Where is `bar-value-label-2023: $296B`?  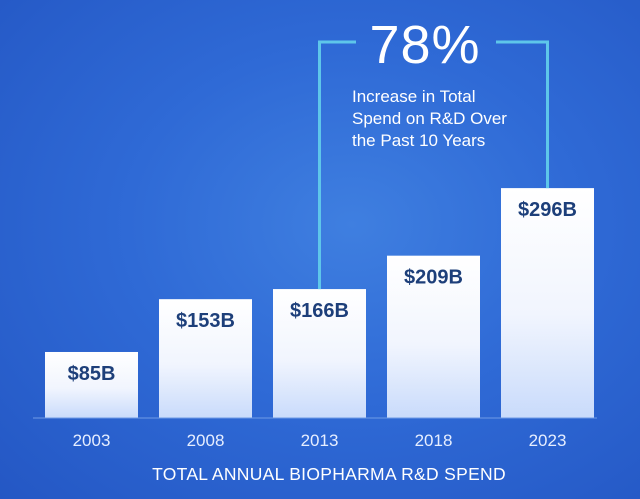 bar-value-label-2023: $296B is located at coordinates (547, 210).